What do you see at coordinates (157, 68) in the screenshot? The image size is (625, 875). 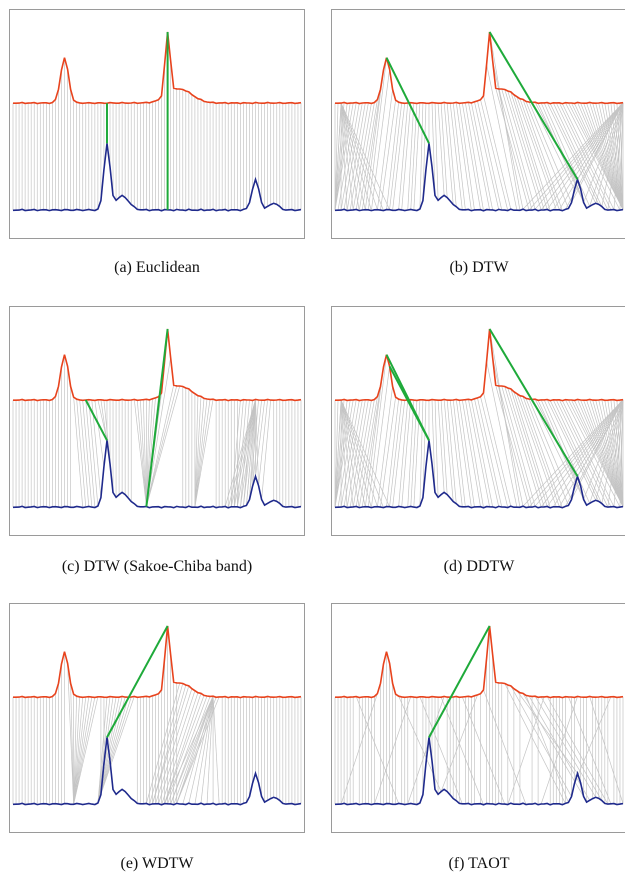 I see `top-series` at bounding box center [157, 68].